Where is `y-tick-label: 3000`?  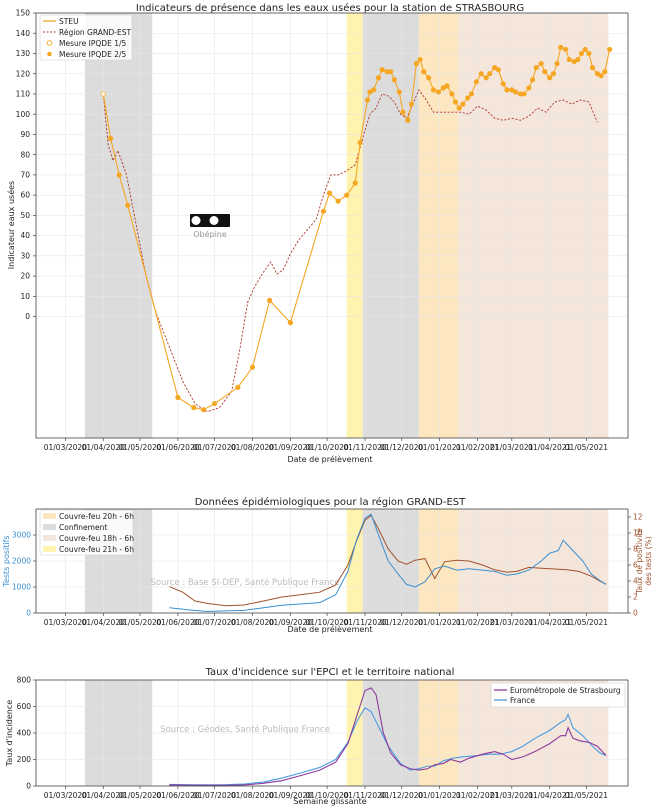 y-tick-label: 3000 is located at coordinates (21, 535).